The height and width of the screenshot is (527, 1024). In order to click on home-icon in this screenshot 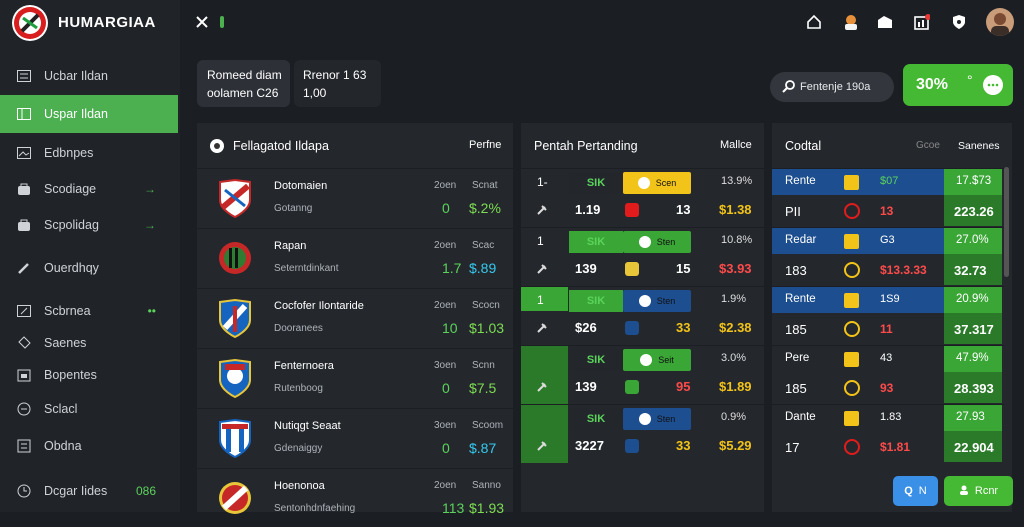, I will do `click(814, 22)`.